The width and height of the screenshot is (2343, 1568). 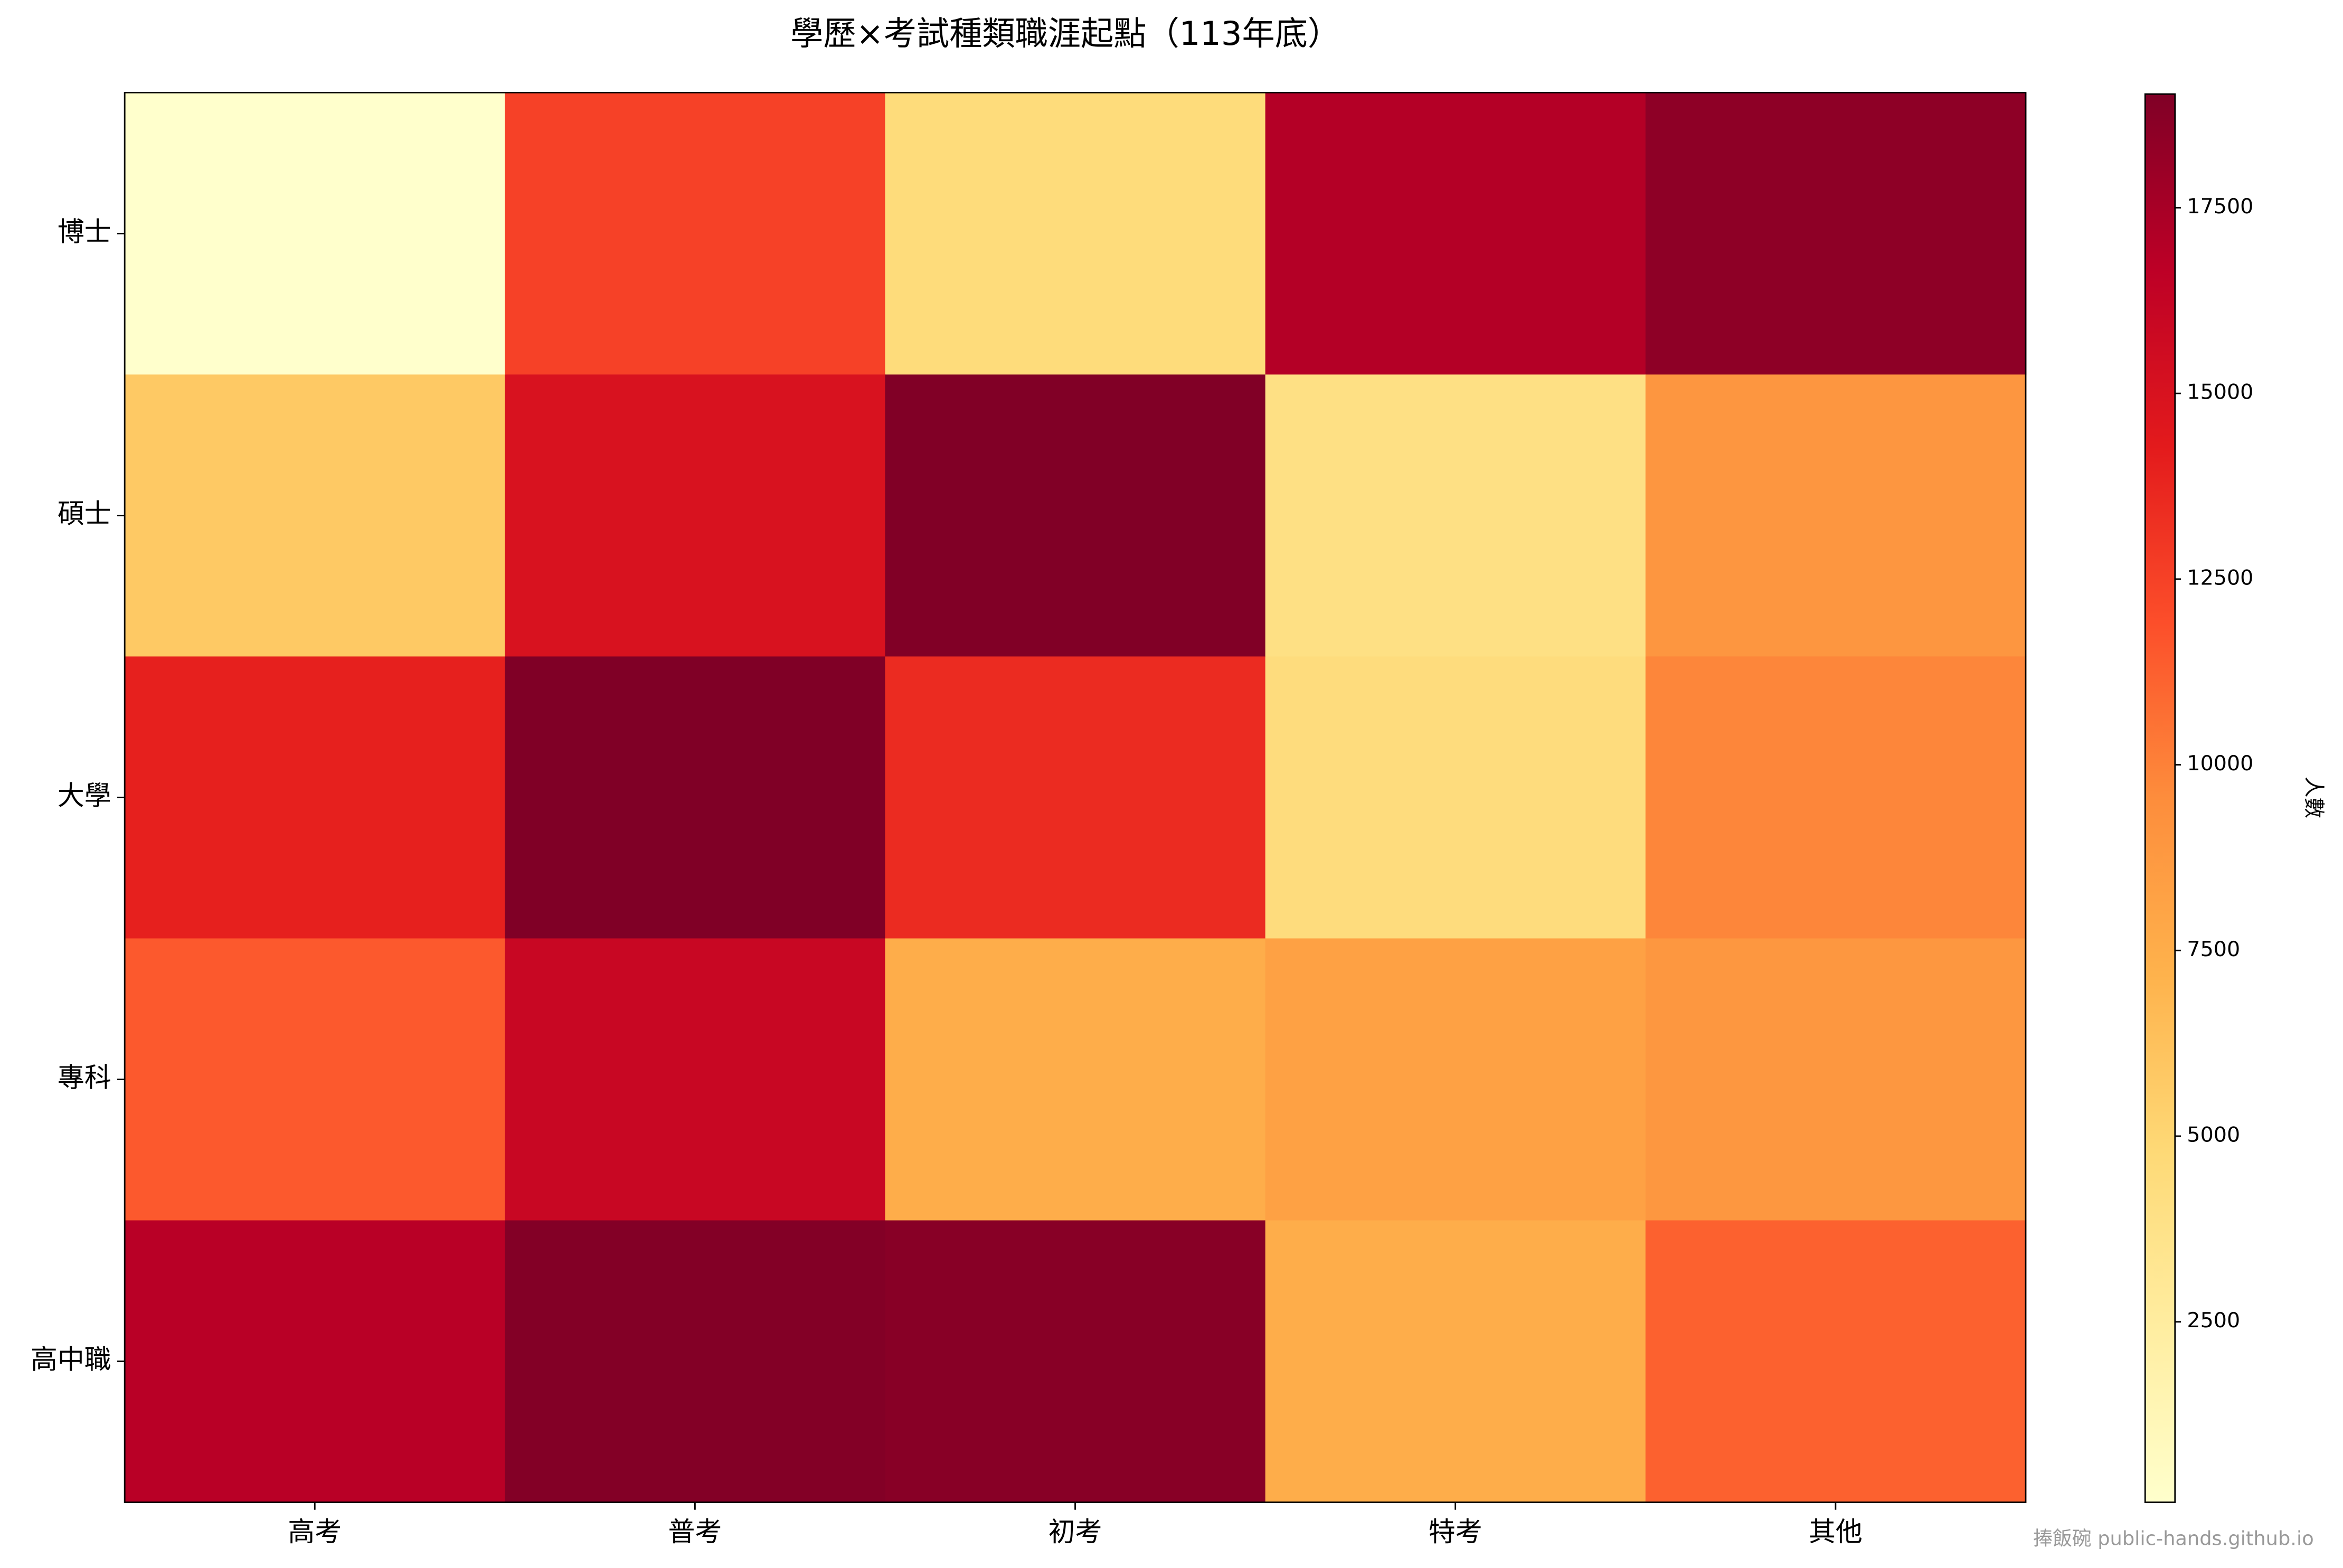 I want to click on colorbar, so click(x=2160, y=798).